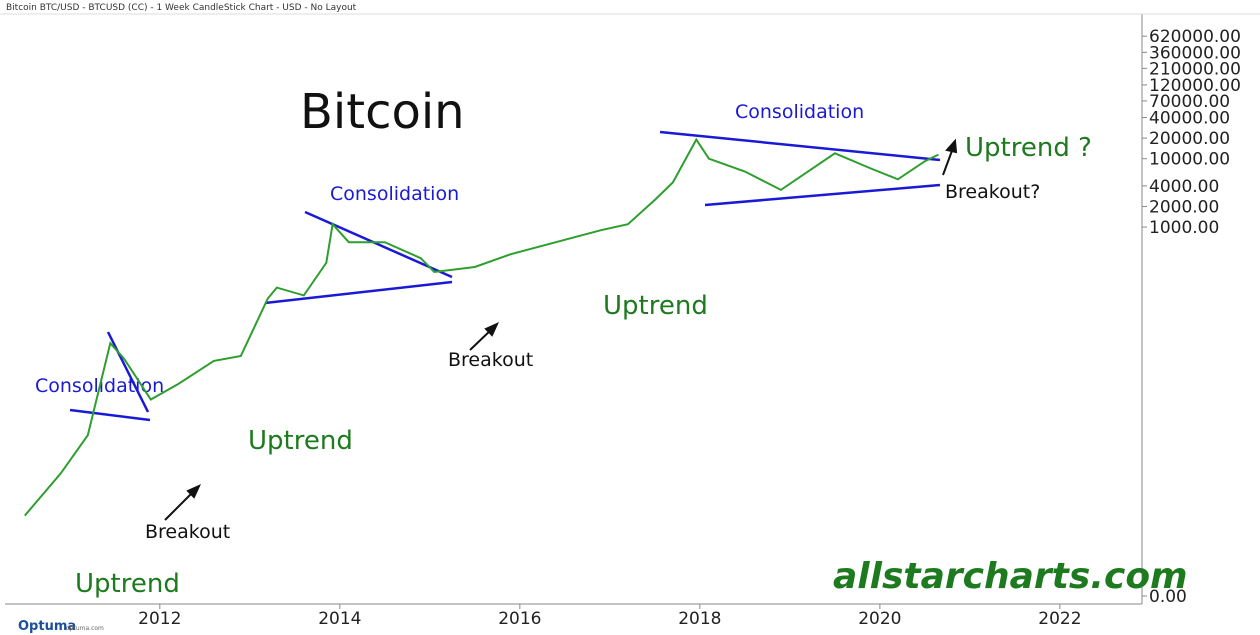 This screenshot has width=1260, height=635. What do you see at coordinates (47, 626) in the screenshot?
I see `footer-brand: Optuma` at bounding box center [47, 626].